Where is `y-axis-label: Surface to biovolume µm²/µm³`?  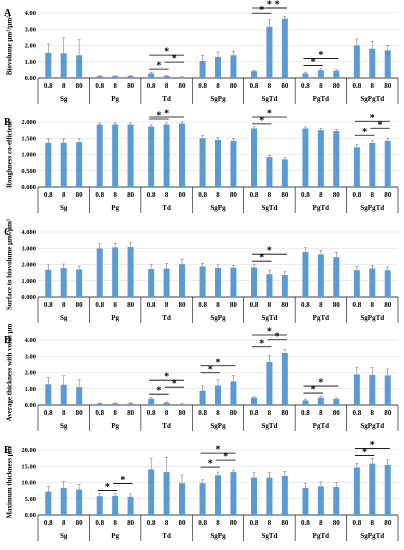 y-axis-label: Surface to biovolume µm²/µm³ is located at coordinates (10, 264).